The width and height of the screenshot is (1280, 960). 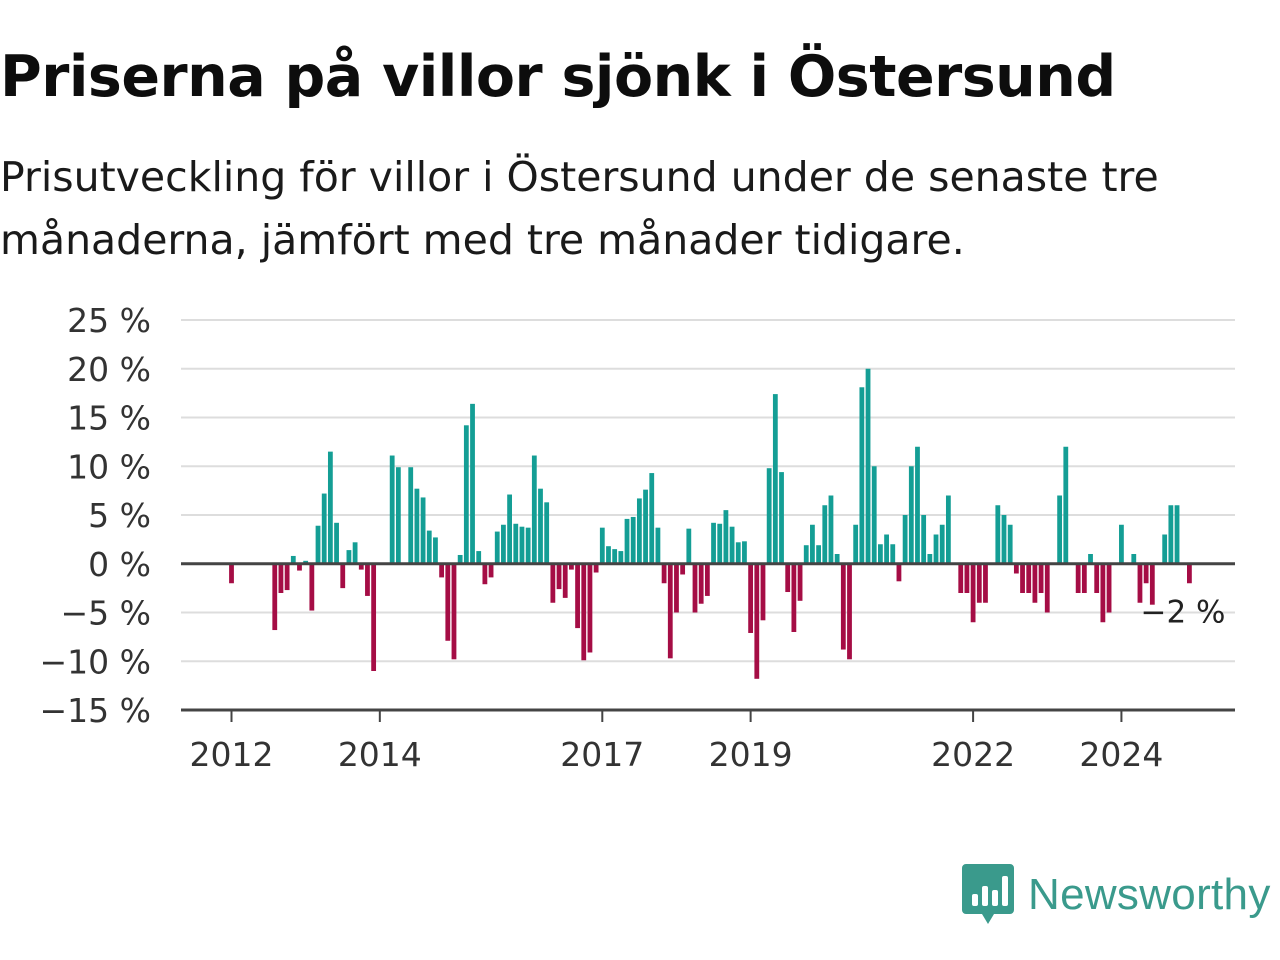 What do you see at coordinates (109, 418) in the screenshot?
I see `y-tick-label: 15 %` at bounding box center [109, 418].